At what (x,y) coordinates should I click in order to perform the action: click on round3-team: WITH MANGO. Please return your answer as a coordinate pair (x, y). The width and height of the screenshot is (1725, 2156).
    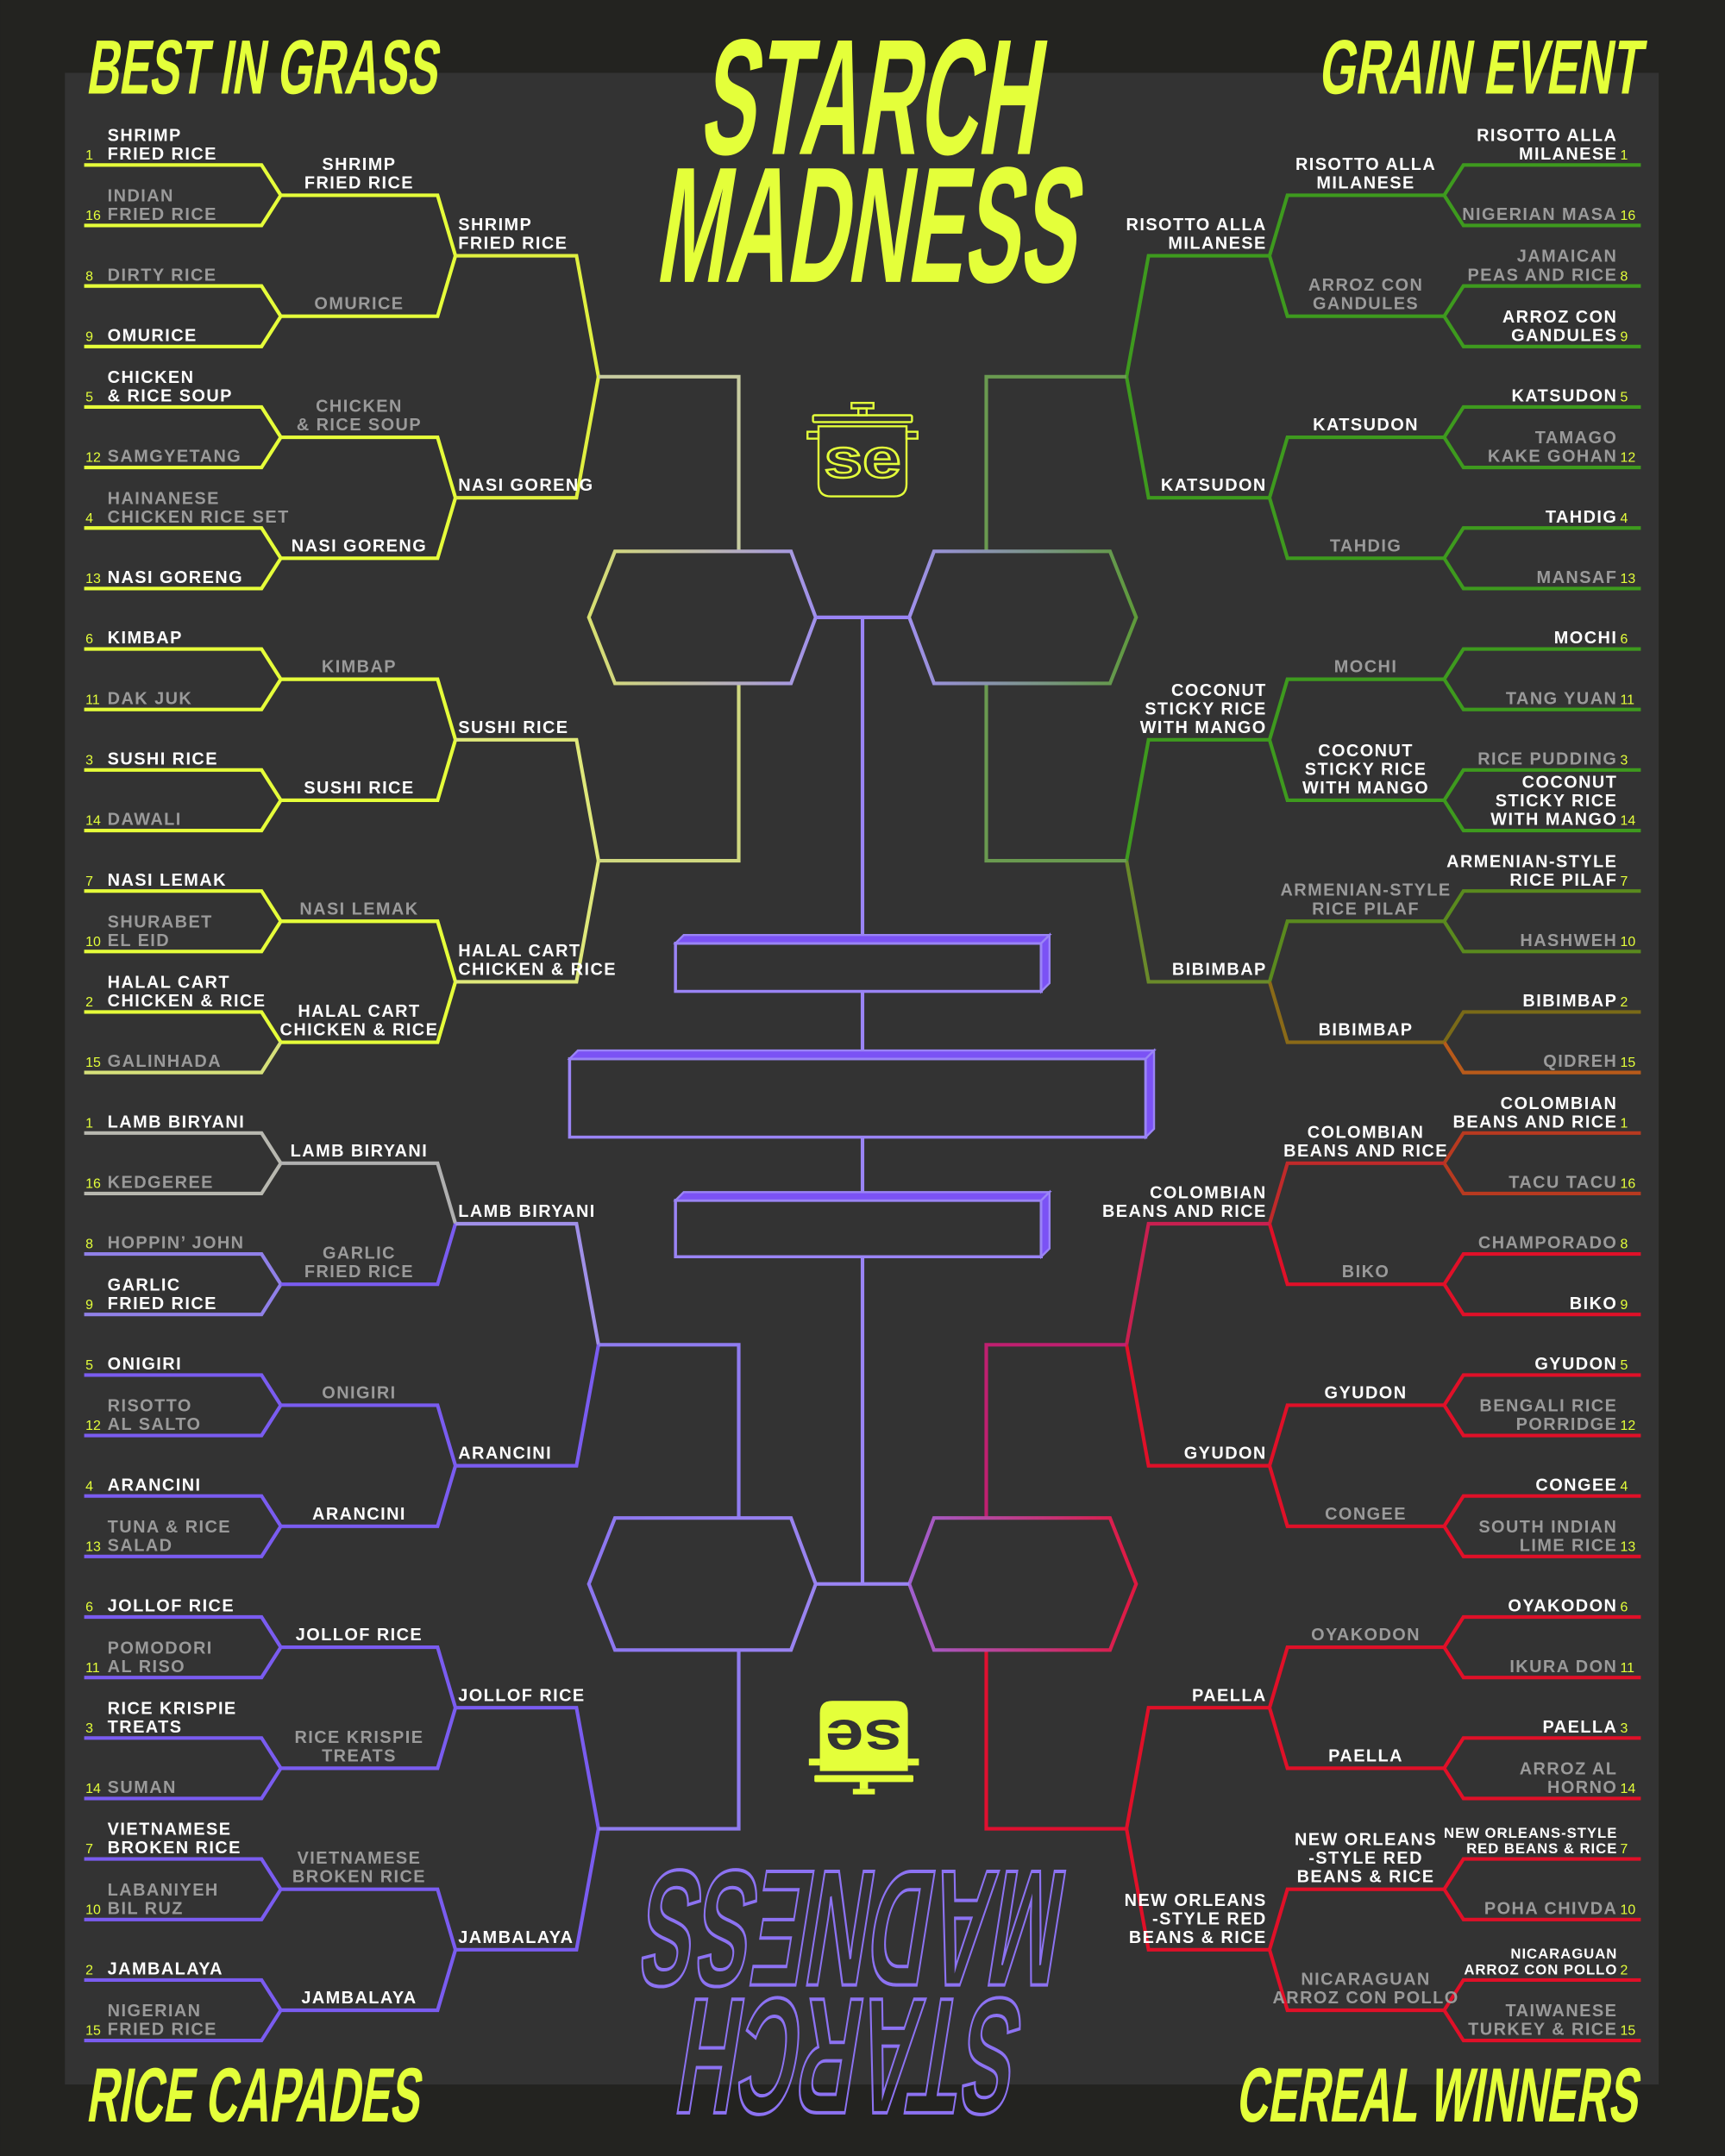
    Looking at the image, I should click on (1203, 727).